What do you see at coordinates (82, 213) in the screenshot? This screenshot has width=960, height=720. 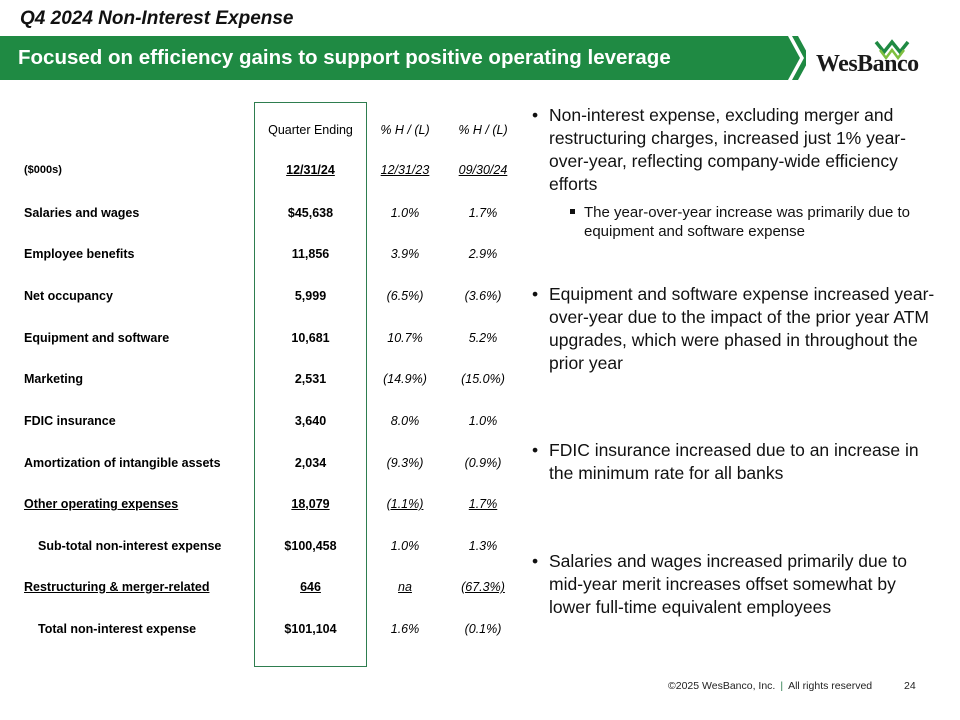 I see `row-label: Salaries and wages` at bounding box center [82, 213].